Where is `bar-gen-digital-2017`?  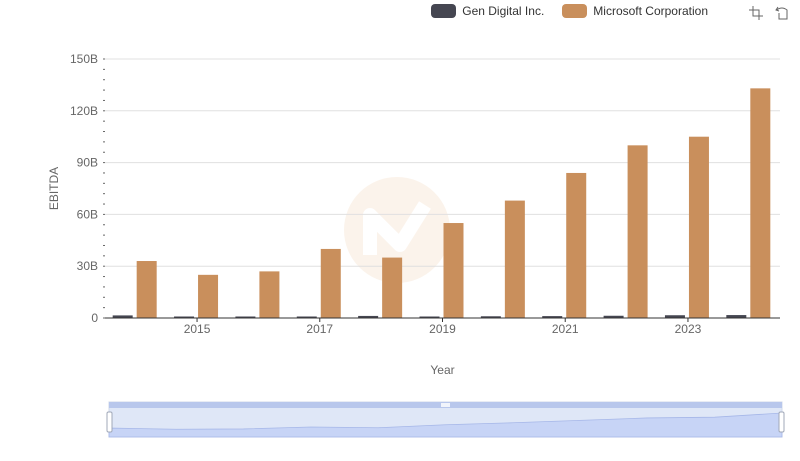
bar-gen-digital-2017 is located at coordinates (306, 317).